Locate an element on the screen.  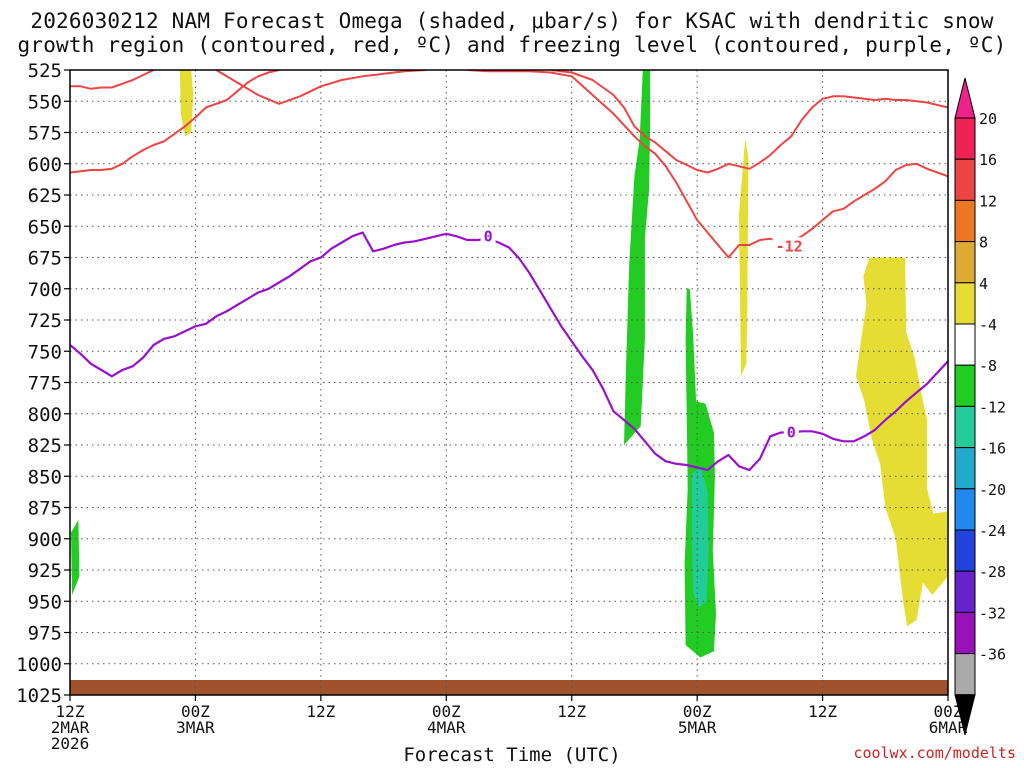
contour-label-1: -12 is located at coordinates (789, 246).